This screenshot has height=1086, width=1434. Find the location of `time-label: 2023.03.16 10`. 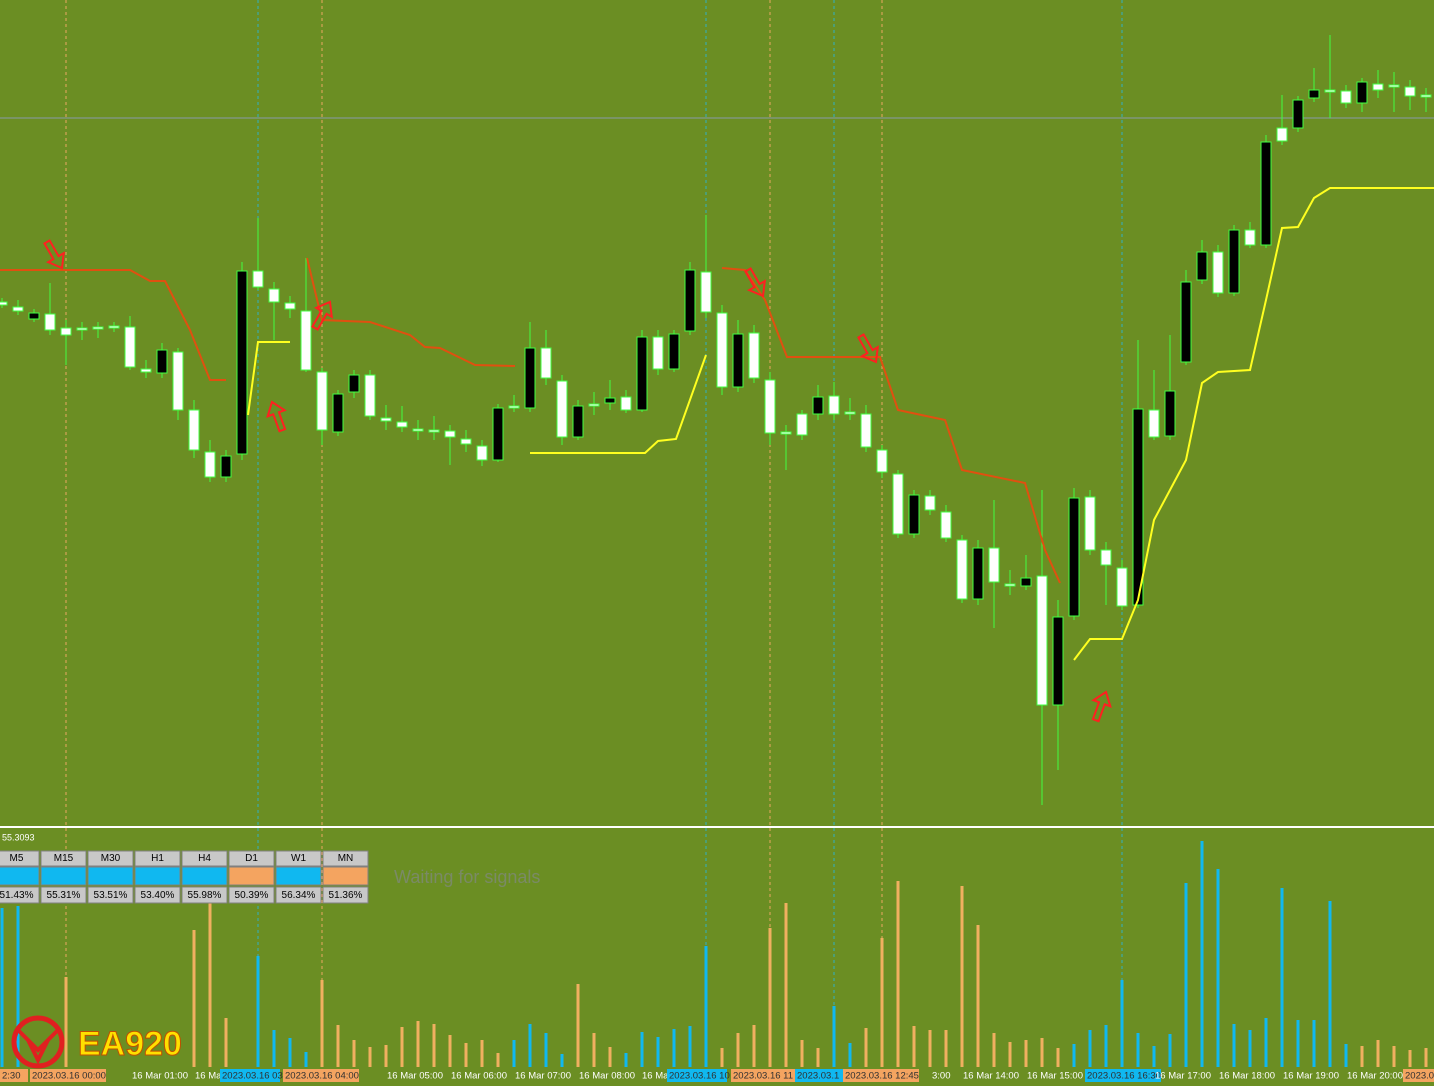

time-label: 2023.03.16 10 is located at coordinates (699, 1076).